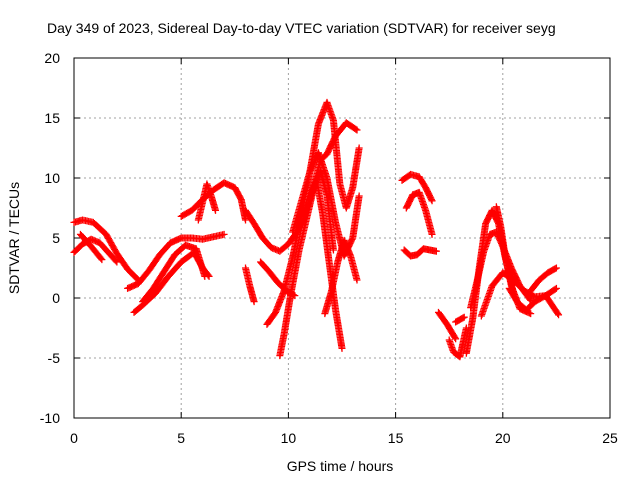 The height and width of the screenshot is (480, 640). What do you see at coordinates (52, 58) in the screenshot?
I see `y-tick-label: 20` at bounding box center [52, 58].